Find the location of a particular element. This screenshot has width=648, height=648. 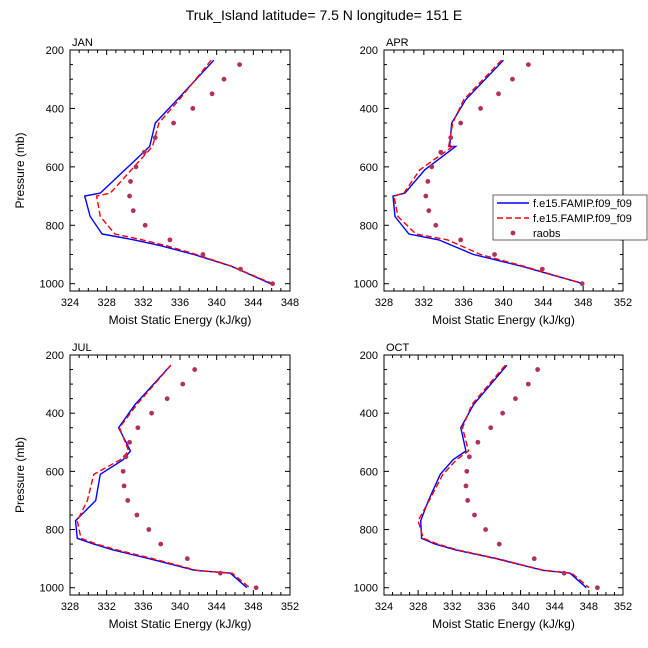

plot-frame is located at coordinates (180, 170).